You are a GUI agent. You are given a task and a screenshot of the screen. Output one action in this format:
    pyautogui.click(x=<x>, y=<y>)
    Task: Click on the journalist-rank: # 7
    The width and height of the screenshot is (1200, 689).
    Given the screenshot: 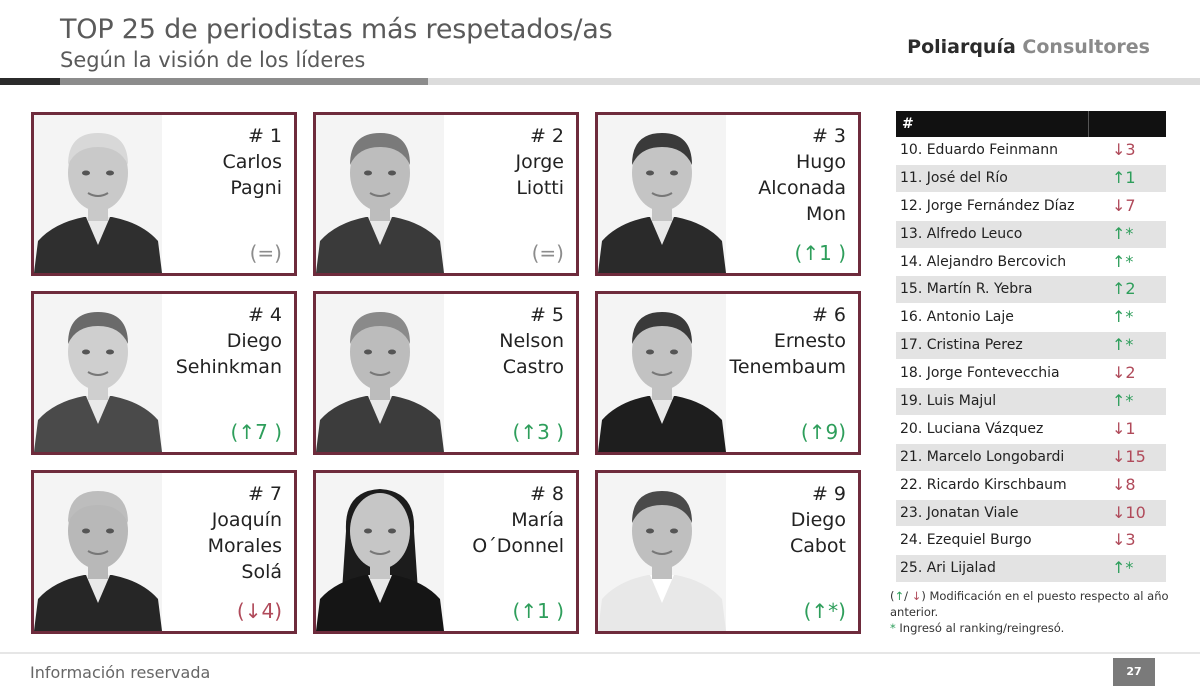 What is the action you would take?
    pyautogui.click(x=264, y=494)
    